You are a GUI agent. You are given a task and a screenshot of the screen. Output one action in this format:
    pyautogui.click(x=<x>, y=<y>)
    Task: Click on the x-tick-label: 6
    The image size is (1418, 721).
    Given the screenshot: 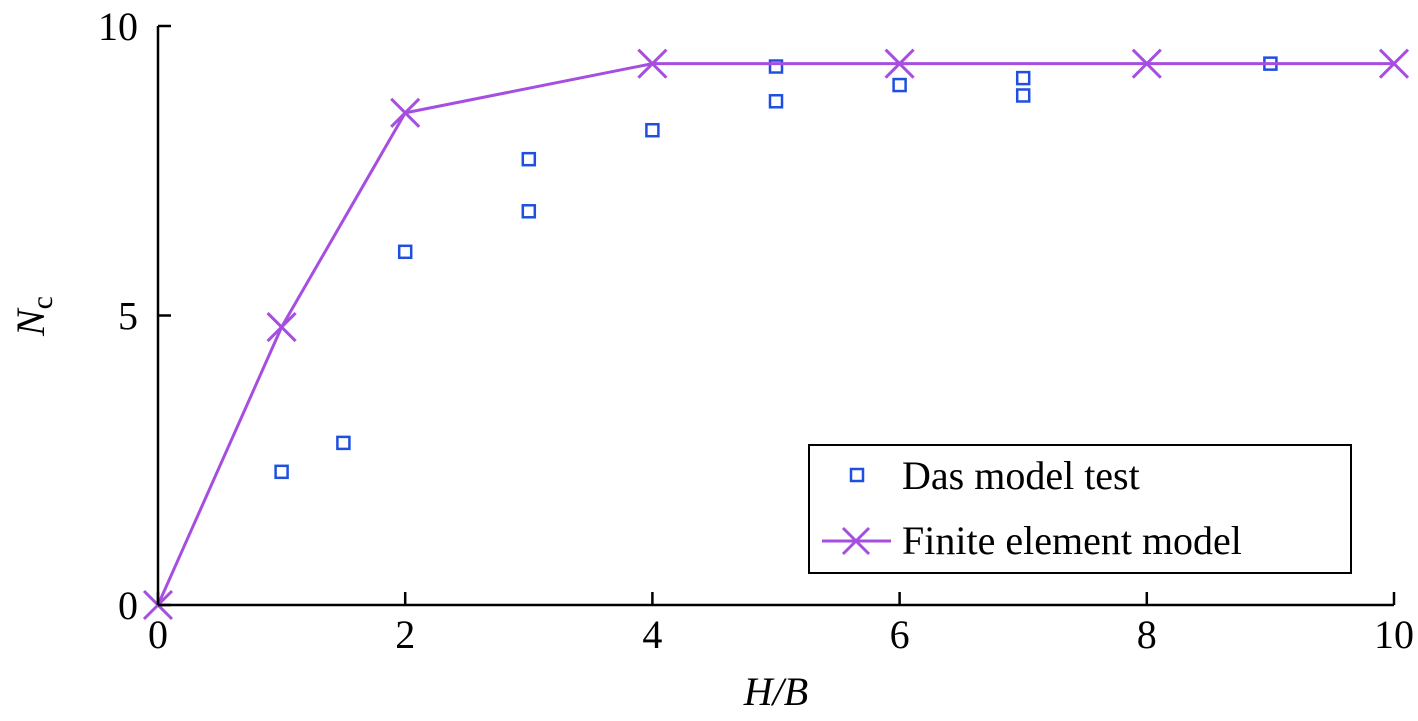 What is the action you would take?
    pyautogui.click(x=900, y=634)
    